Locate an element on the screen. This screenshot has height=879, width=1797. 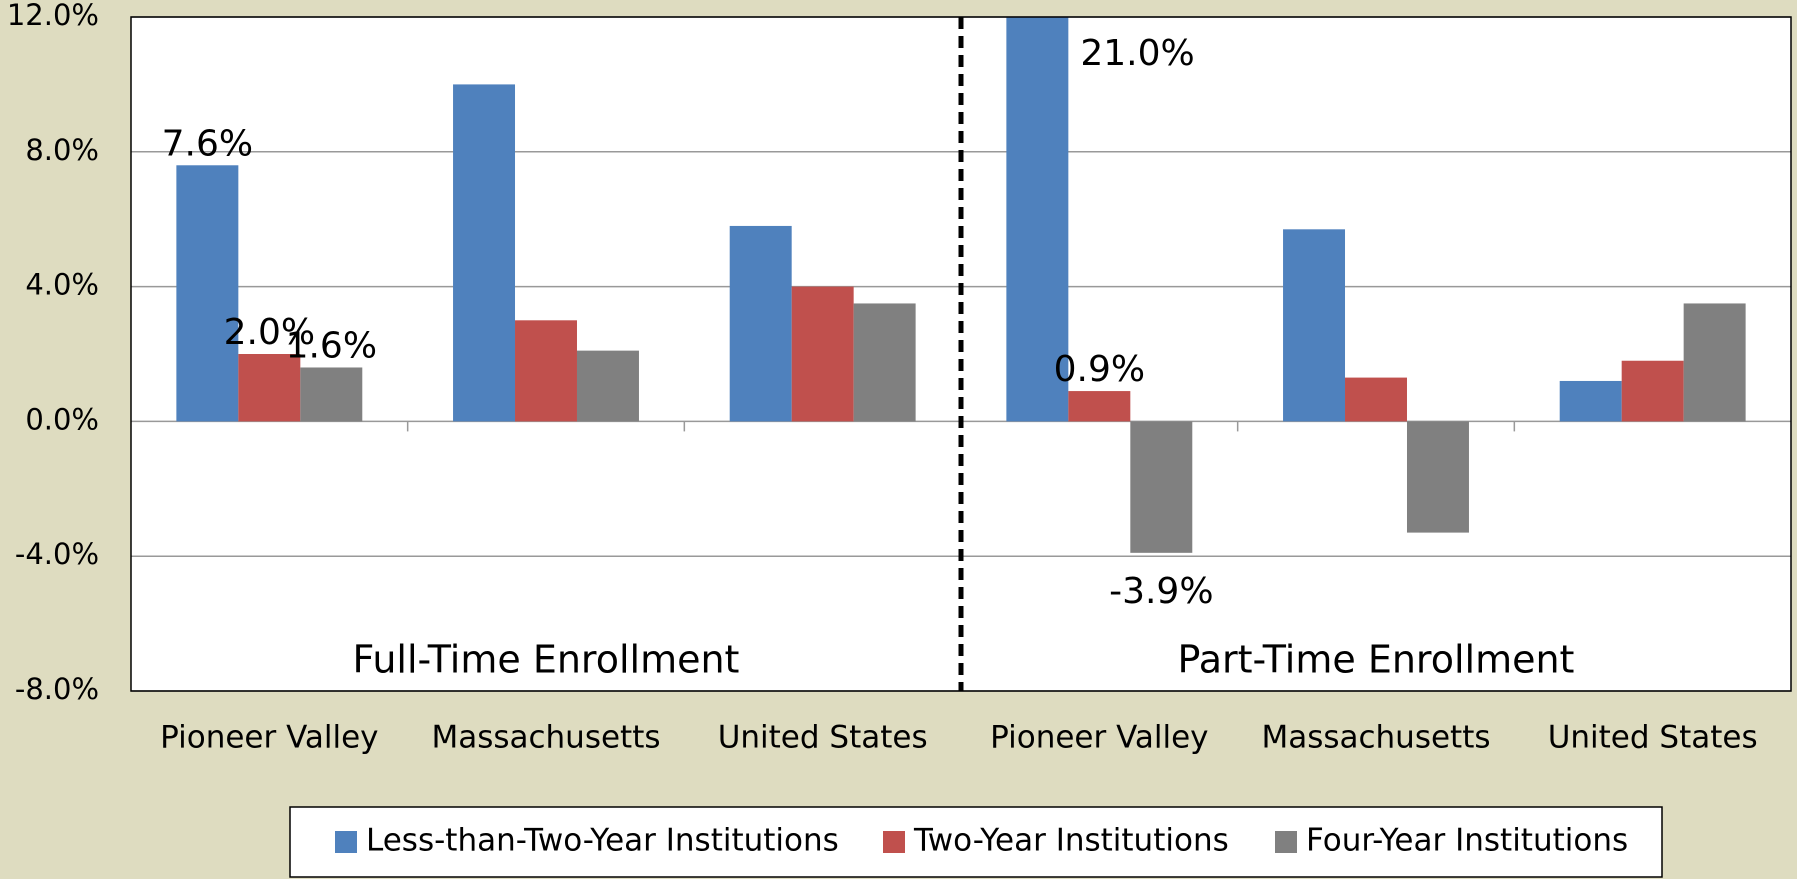
data-label: 21.0% is located at coordinates (1137, 53).